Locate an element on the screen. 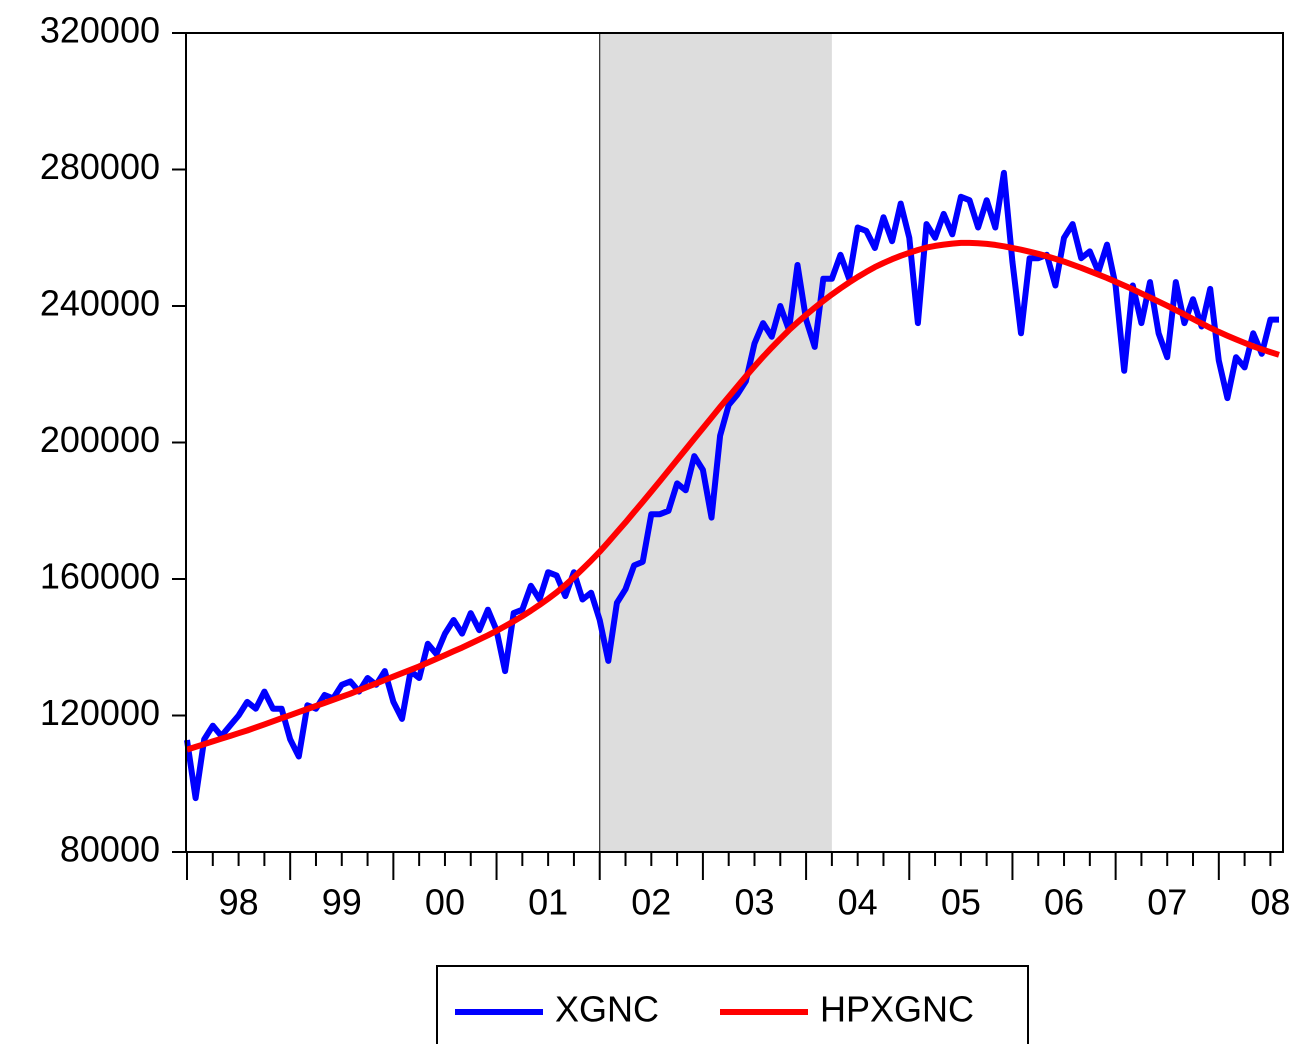 This screenshot has width=1297, height=1044. x-tick-label: 07 is located at coordinates (1167, 902).